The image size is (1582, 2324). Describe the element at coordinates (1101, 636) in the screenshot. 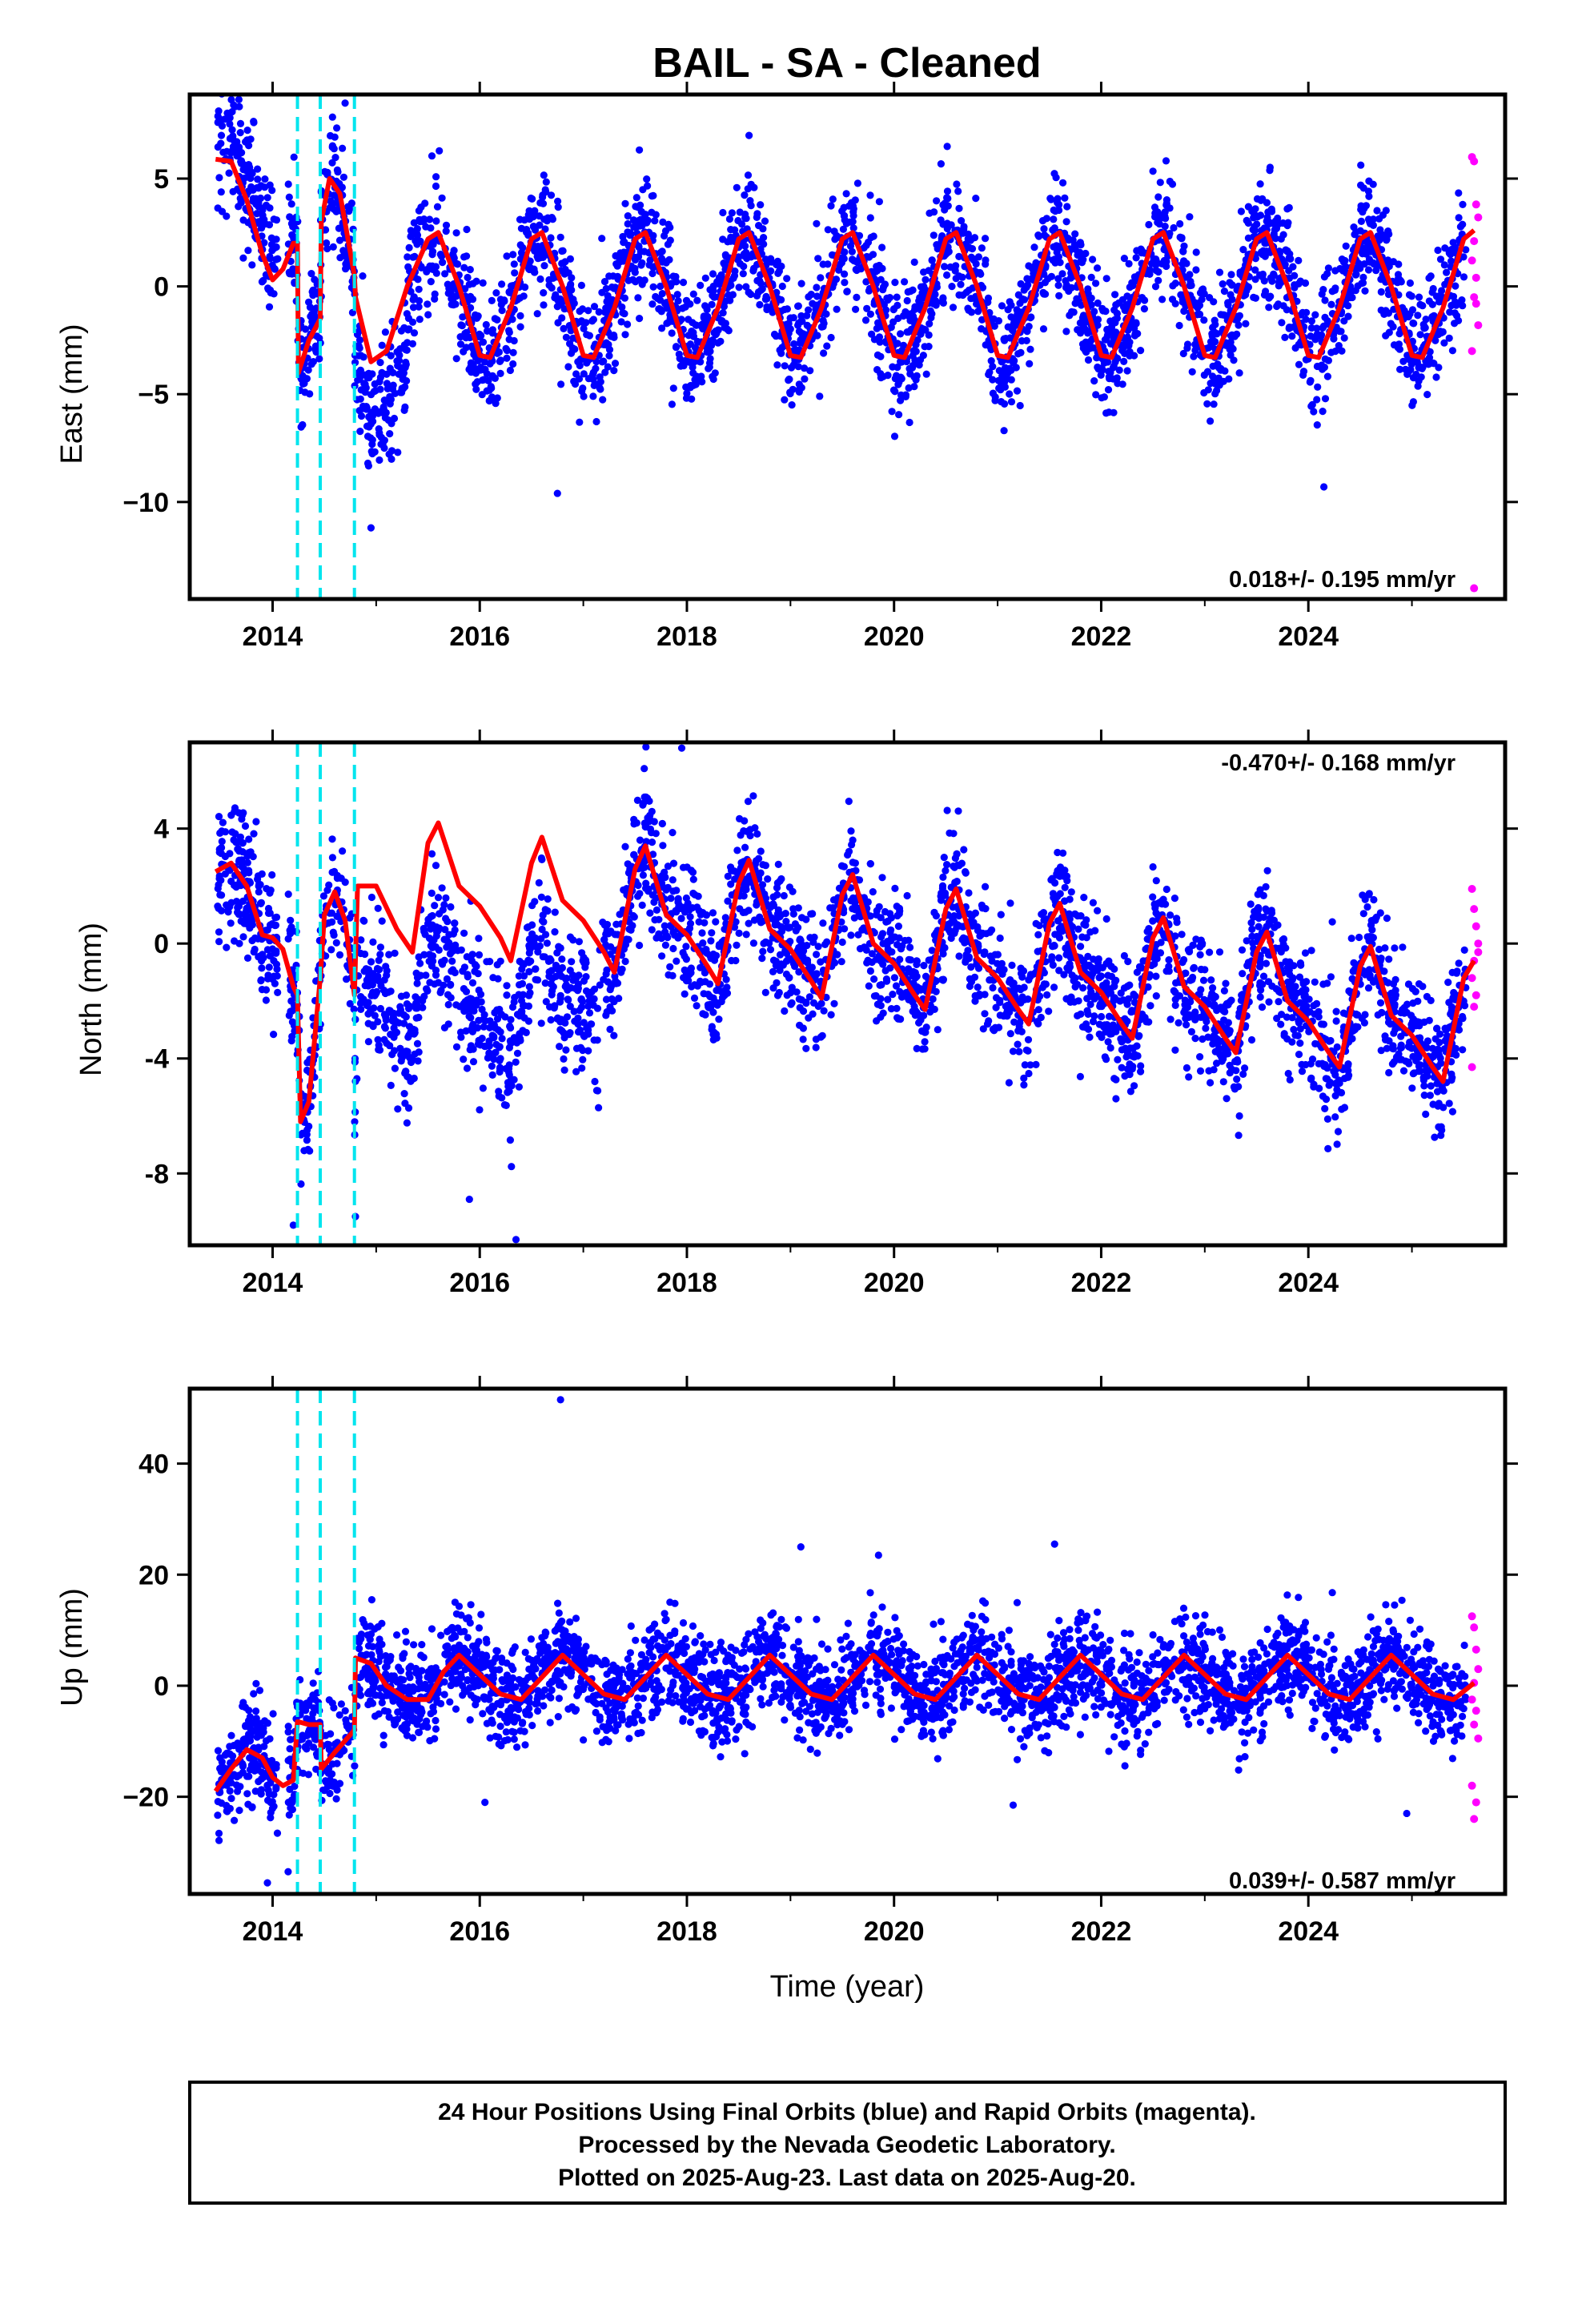

I see `x-tick-label: 2022` at that location.